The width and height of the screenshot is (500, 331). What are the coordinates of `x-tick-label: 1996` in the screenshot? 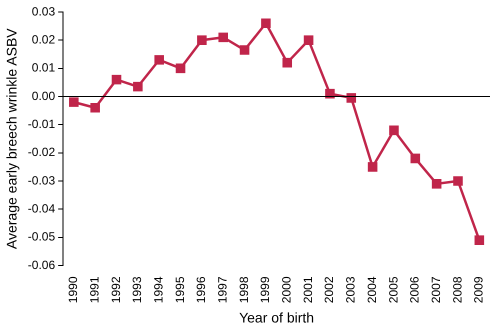 It's located at (201, 290).